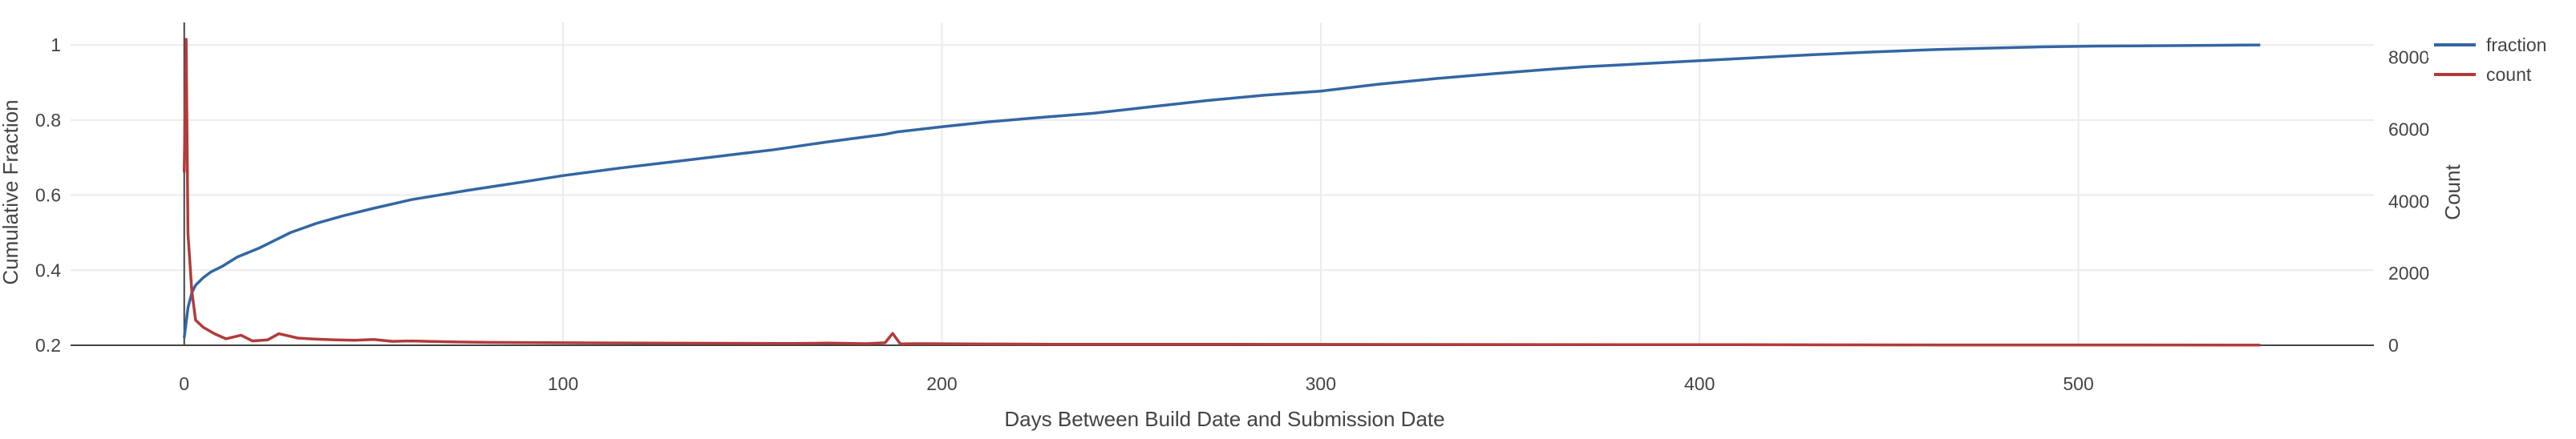 This screenshot has height=439, width=2576. I want to click on y-tick-label-left: 0.8, so click(48, 121).